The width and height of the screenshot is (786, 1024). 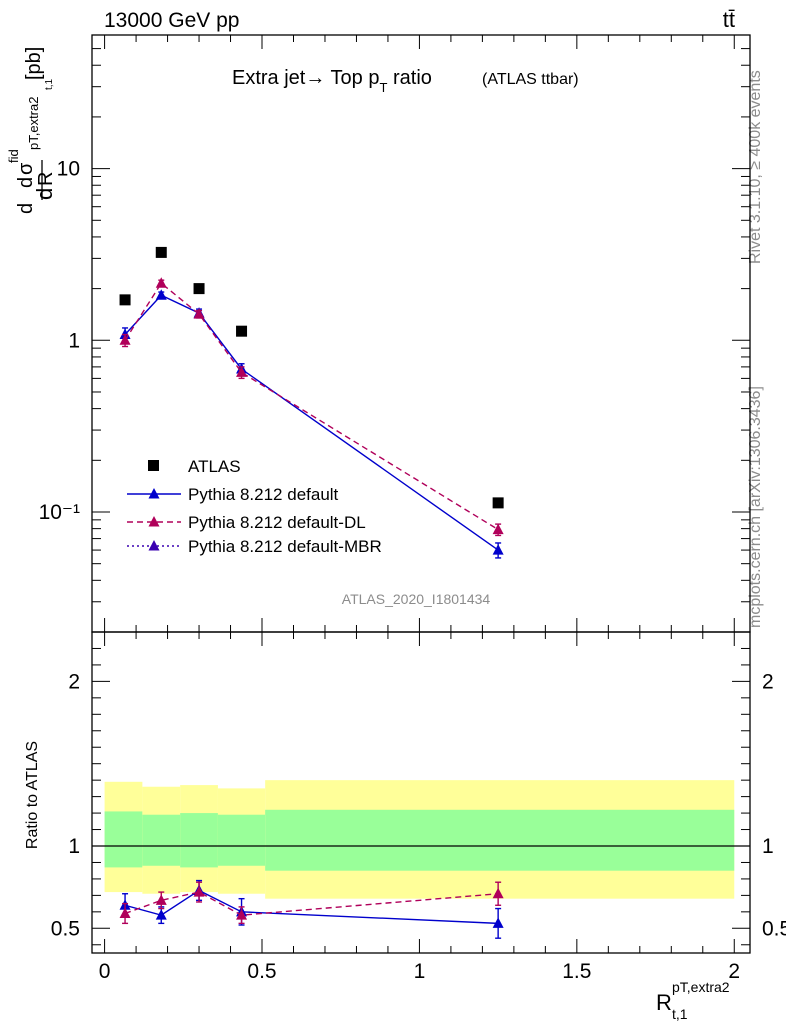 What do you see at coordinates (68, 169) in the screenshot?
I see `y-tick-label: 10` at bounding box center [68, 169].